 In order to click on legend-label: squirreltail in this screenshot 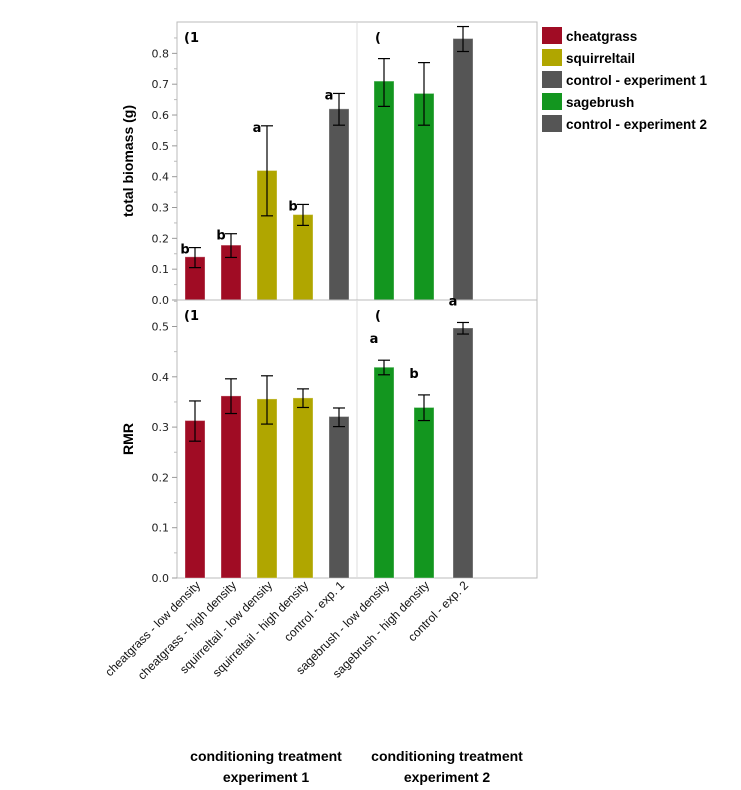, I will do `click(600, 58)`.